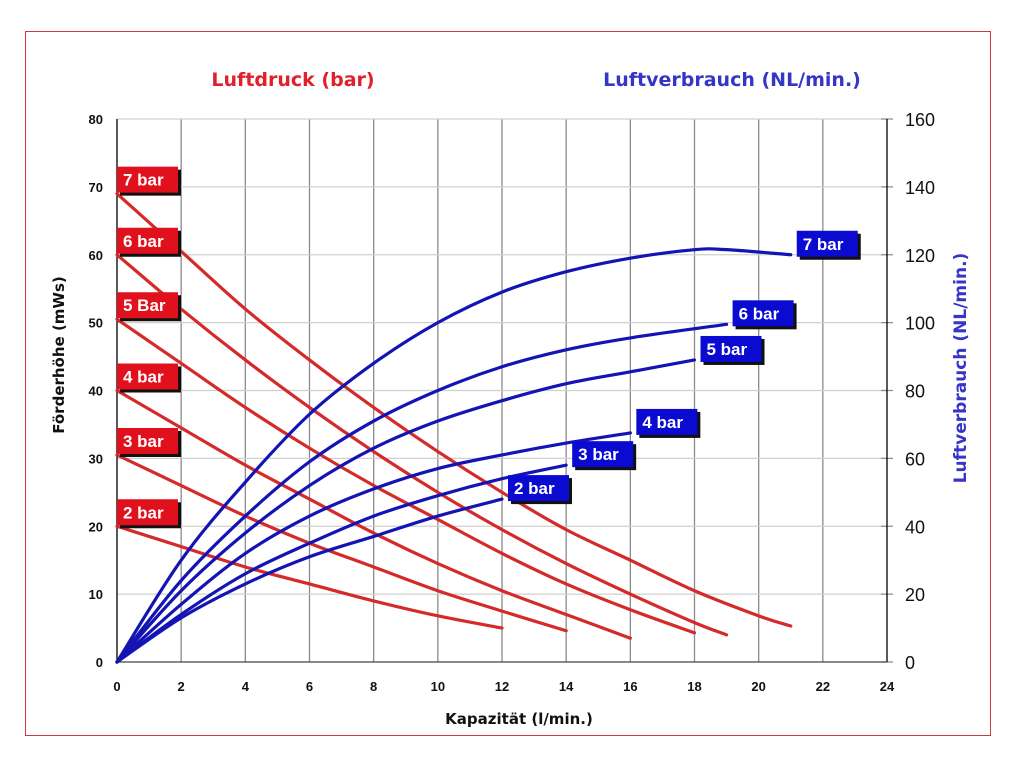  Describe the element at coordinates (96, 119) in the screenshot. I see `y-tick-label: 80` at that location.